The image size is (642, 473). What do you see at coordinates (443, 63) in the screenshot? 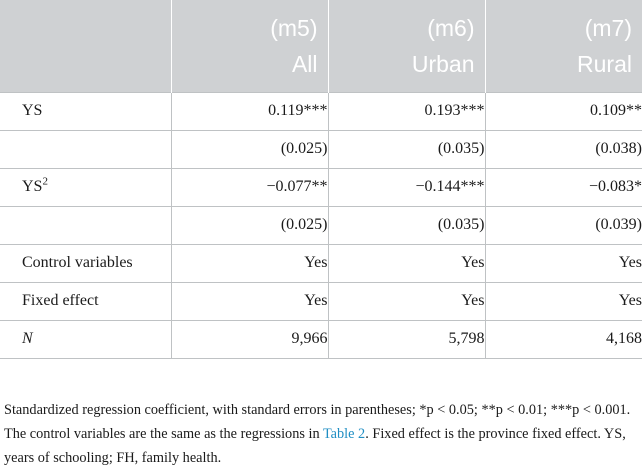
I see `header-sample: Urban` at bounding box center [443, 63].